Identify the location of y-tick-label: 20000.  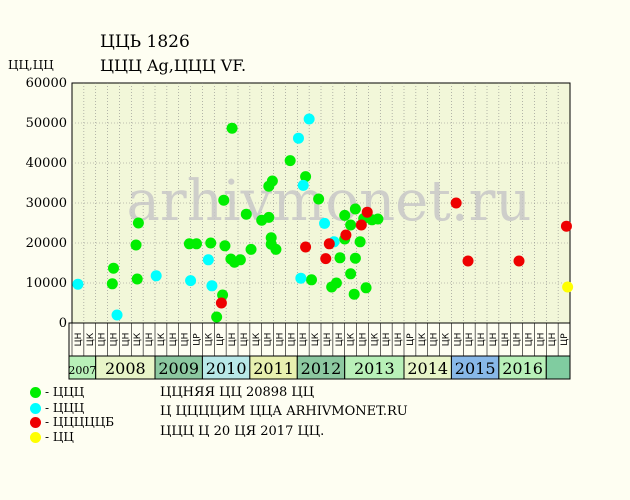
(46, 243).